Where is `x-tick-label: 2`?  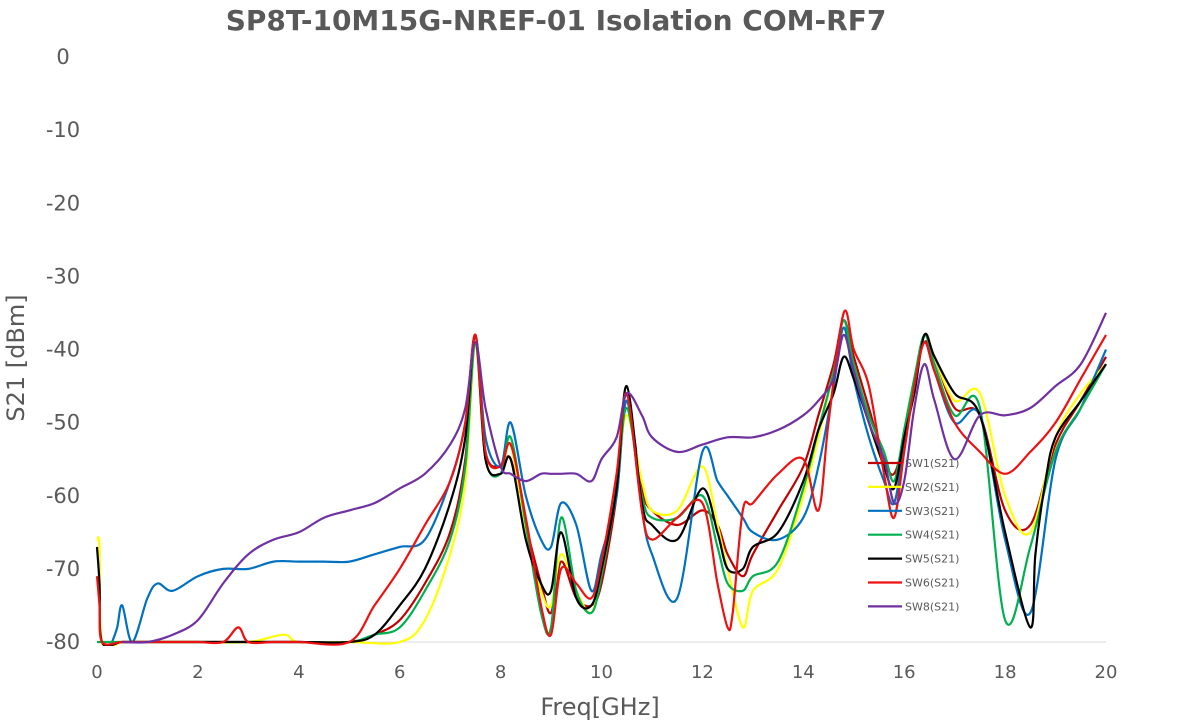
x-tick-label: 2 is located at coordinates (197, 672).